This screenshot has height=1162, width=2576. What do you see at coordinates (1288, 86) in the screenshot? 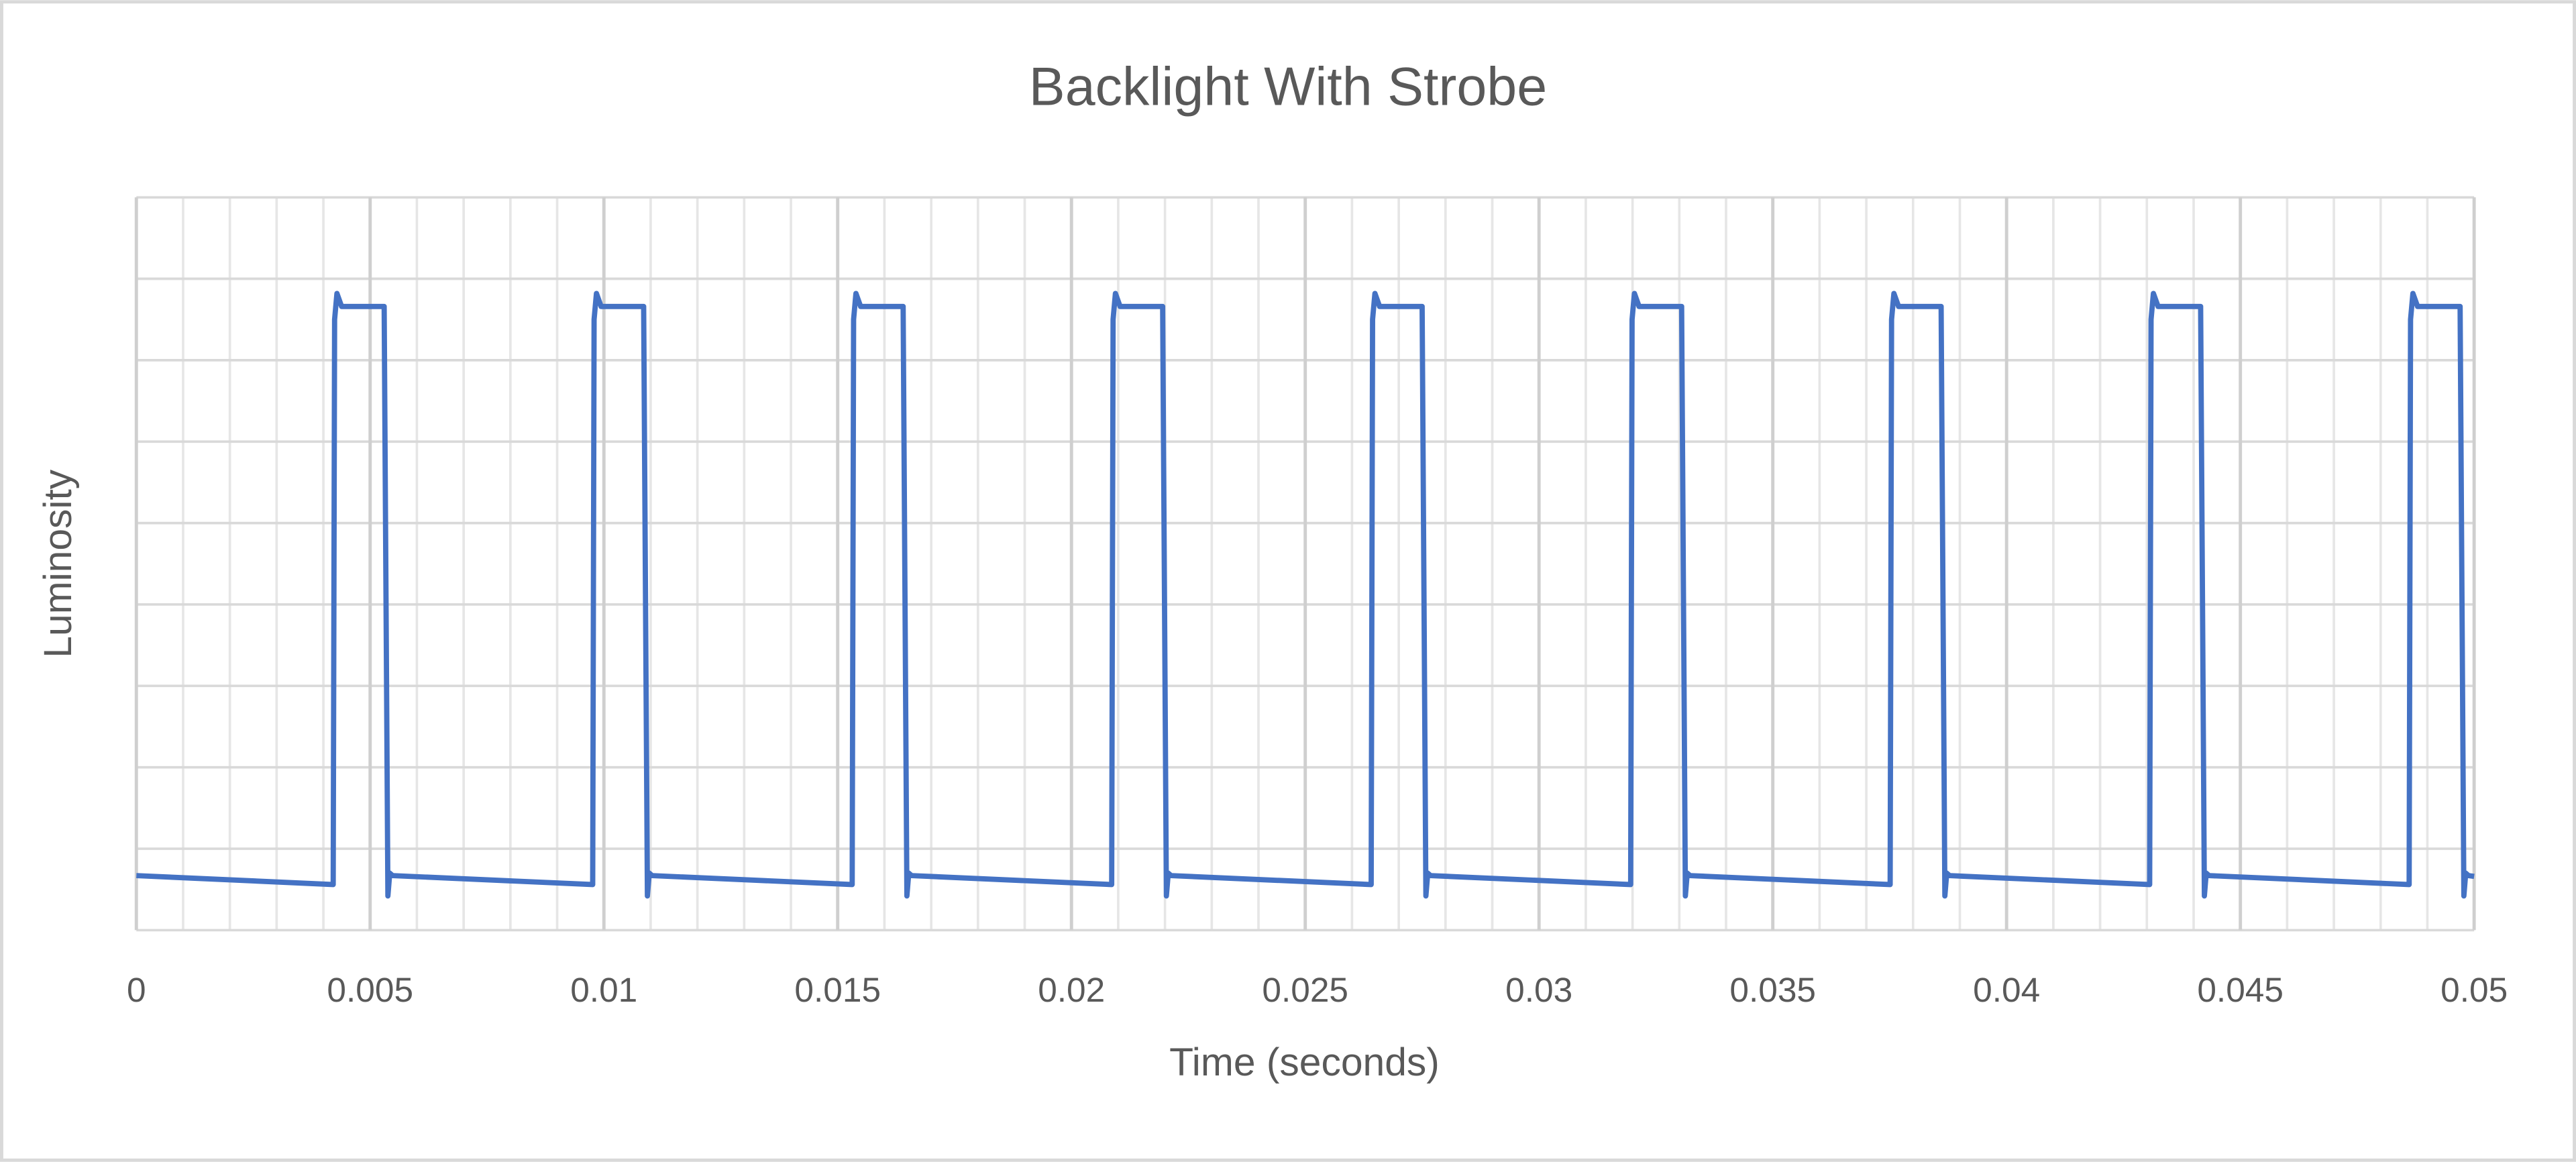
I see `chart-title: Backlight With Strobe` at bounding box center [1288, 86].